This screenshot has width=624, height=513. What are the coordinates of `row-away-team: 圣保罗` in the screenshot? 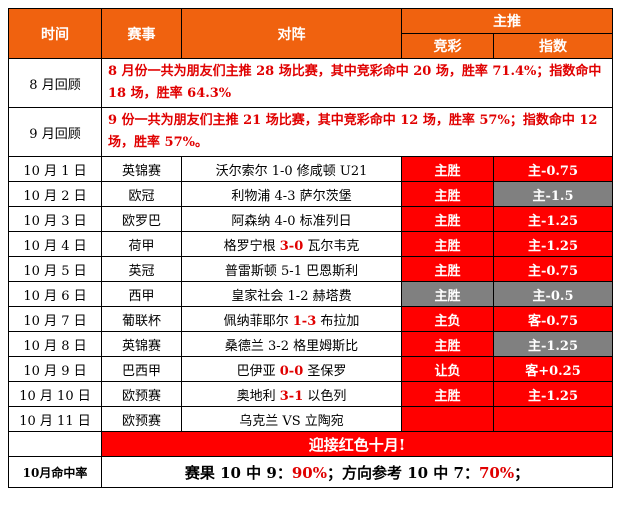 It's located at (327, 371).